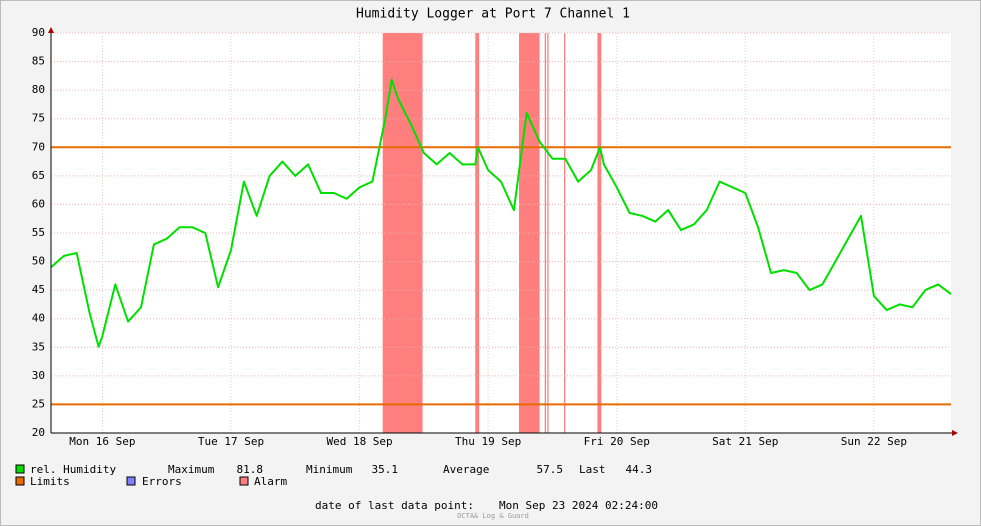  What do you see at coordinates (231, 441) in the screenshot?
I see `x-tick-label: Tue 17 Sep` at bounding box center [231, 441].